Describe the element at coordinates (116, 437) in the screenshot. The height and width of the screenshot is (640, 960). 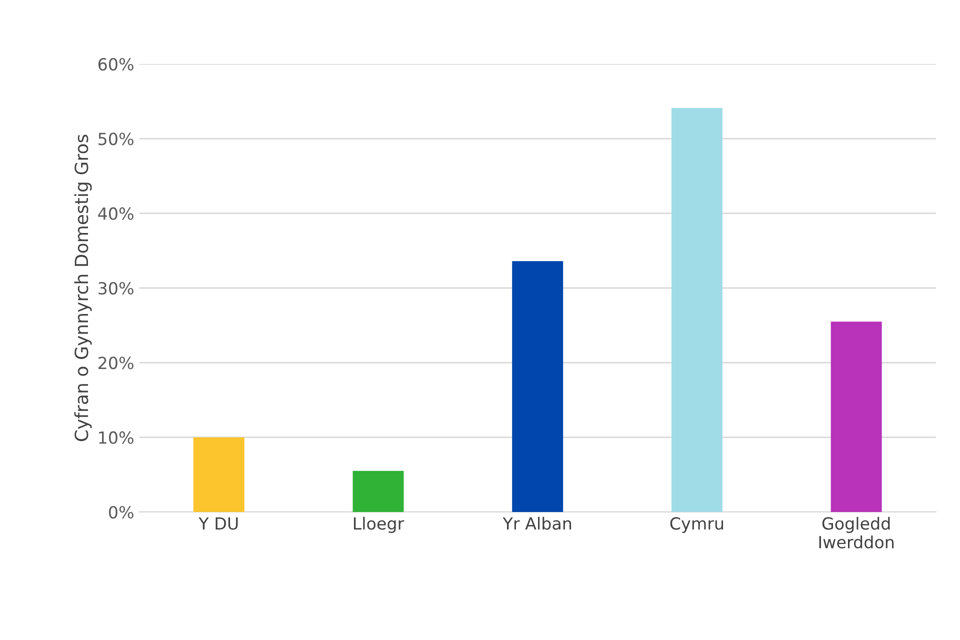
I see `y-tick-label: 10%` at that location.